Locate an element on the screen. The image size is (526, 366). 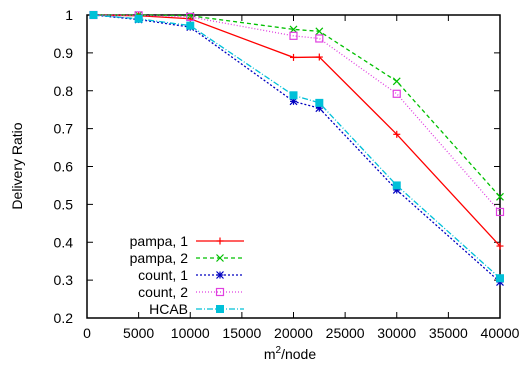
x-tick-label: 5000 is located at coordinates (138, 333).